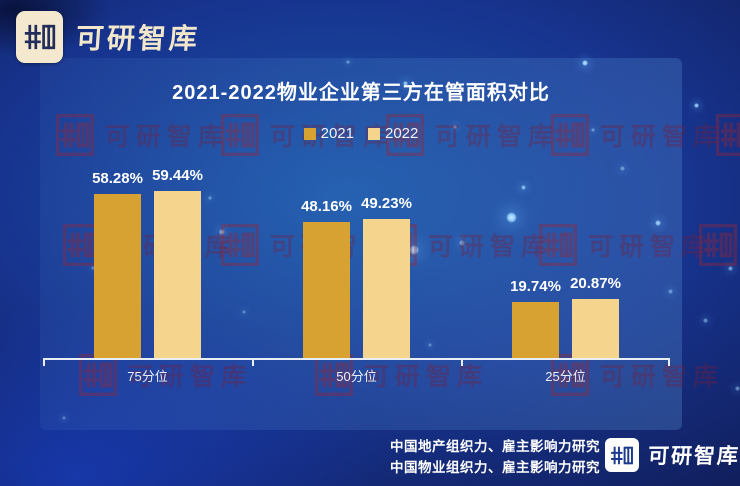 Image resolution: width=740 pixels, height=486 pixels. I want to click on legend-label: 2022, so click(402, 133).